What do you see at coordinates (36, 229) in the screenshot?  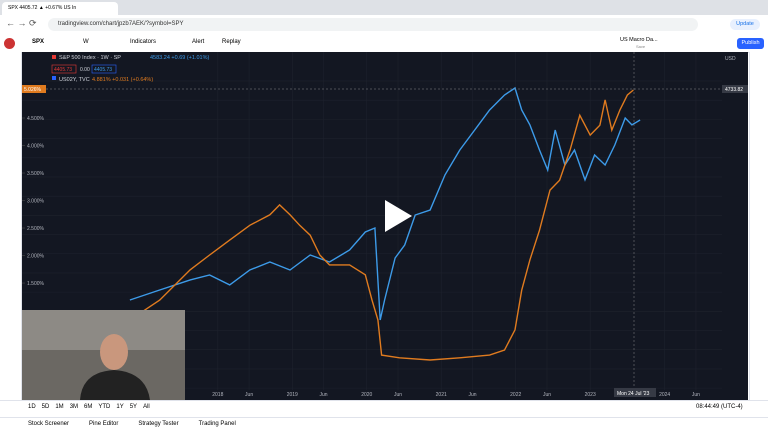 I see `y-tick-label: 2.500%` at bounding box center [36, 229].